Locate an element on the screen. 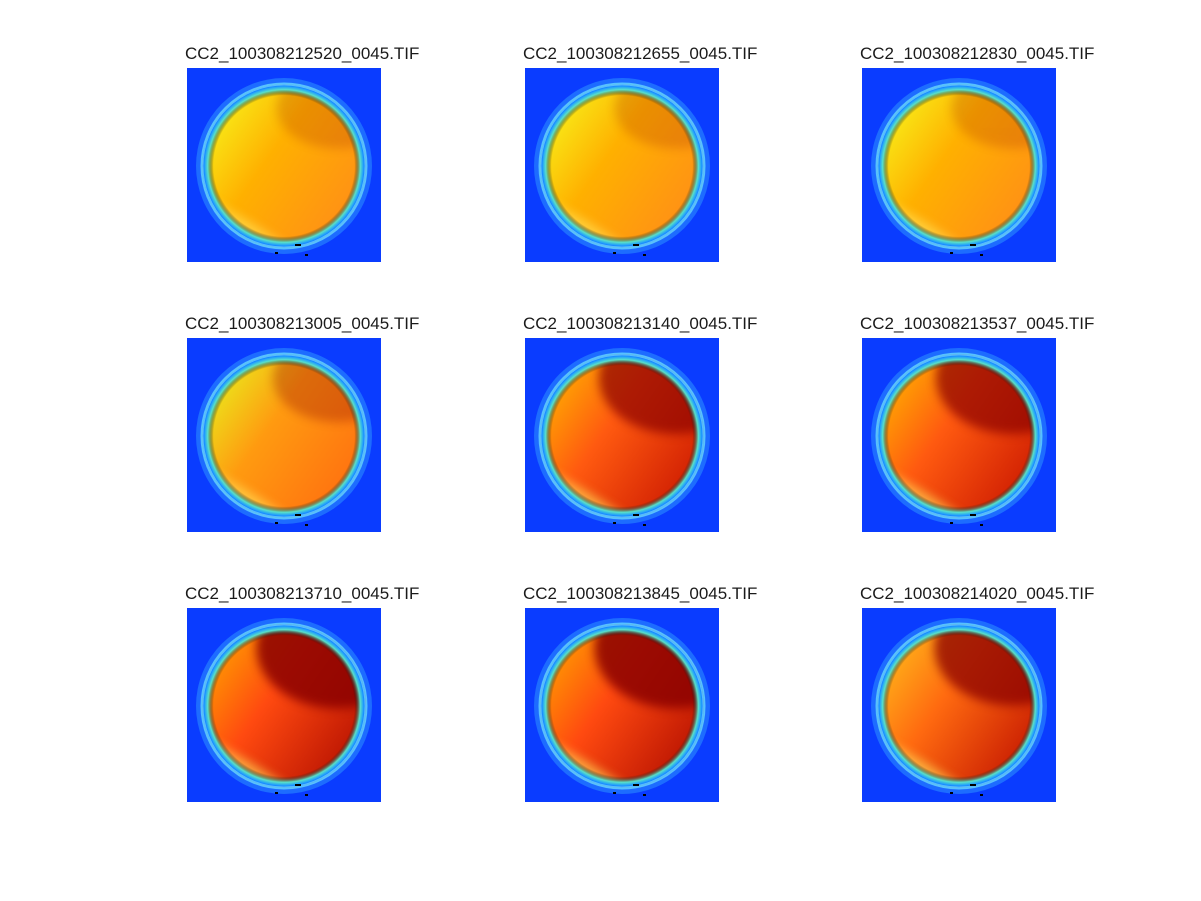 This screenshot has height=901, width=1201. subplot-7: CC2_100308213710_0045.TIF is located at coordinates (320, 699).